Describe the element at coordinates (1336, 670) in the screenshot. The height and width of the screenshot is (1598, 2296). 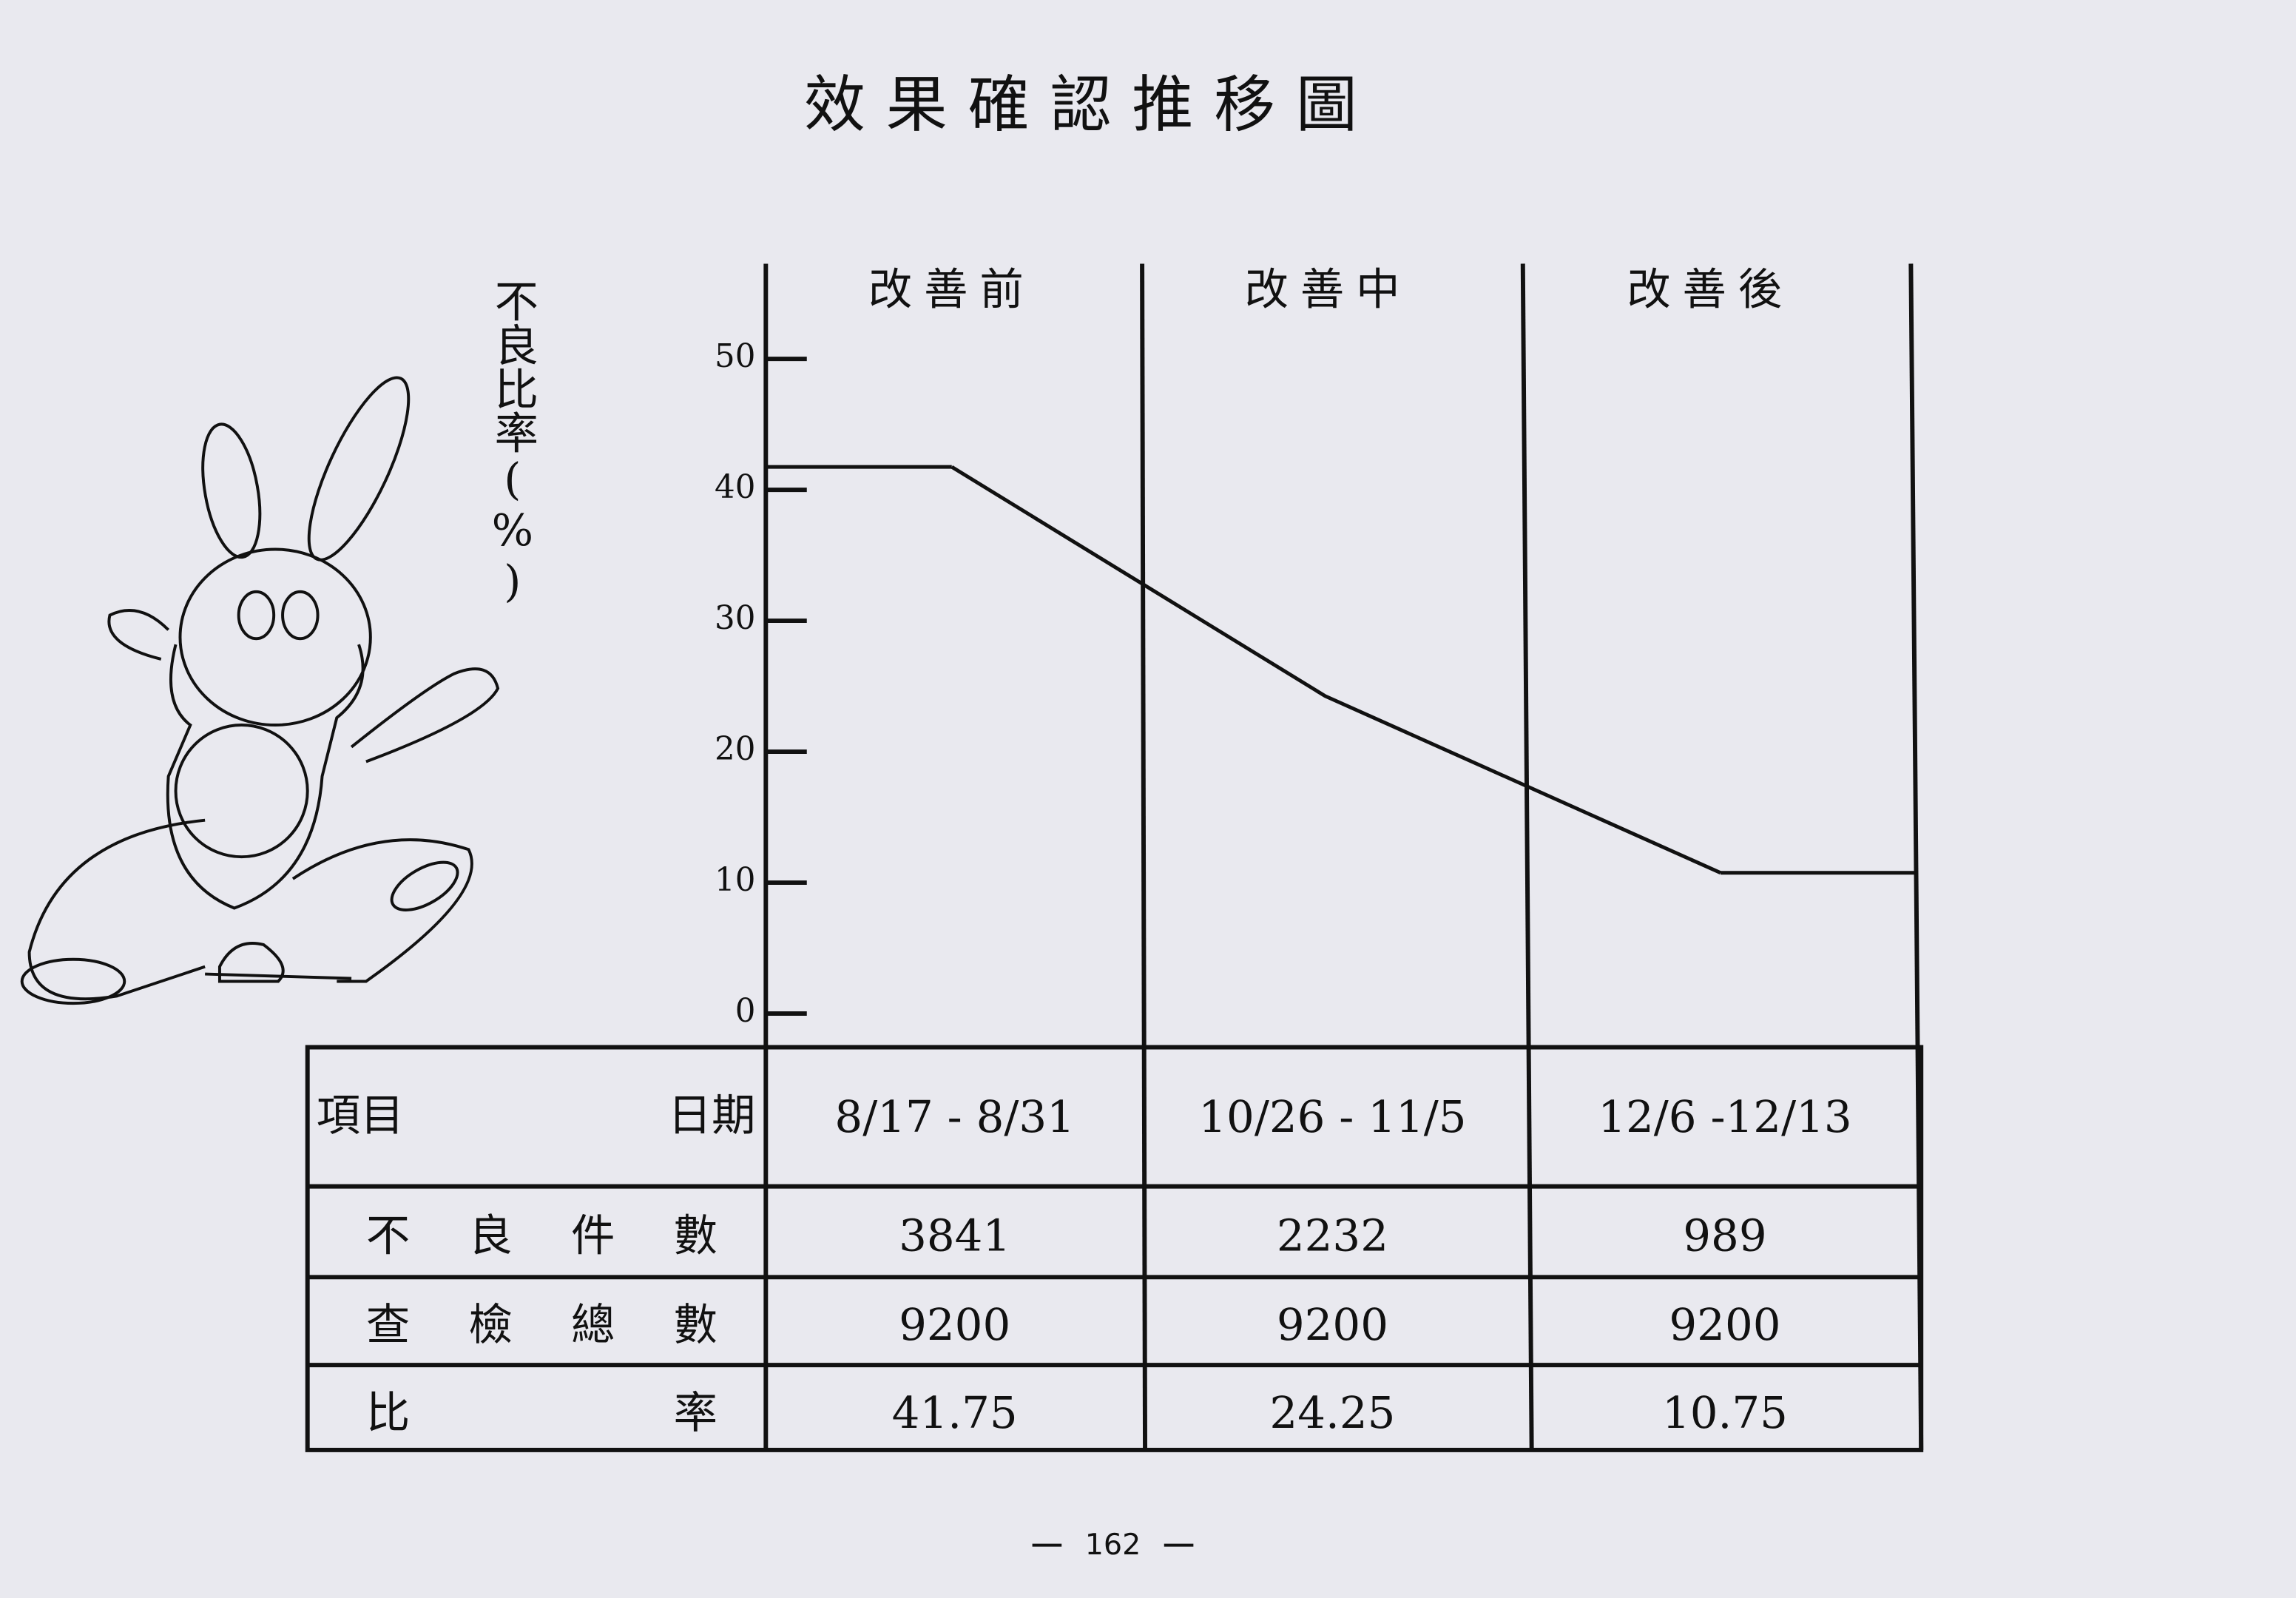
I see `data-line` at that location.